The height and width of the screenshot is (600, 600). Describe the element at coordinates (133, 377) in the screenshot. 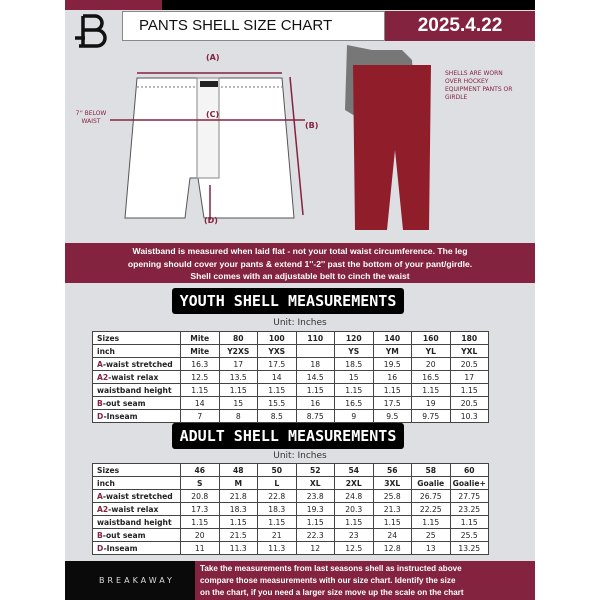

I see `row-name: -waist relax` at that location.